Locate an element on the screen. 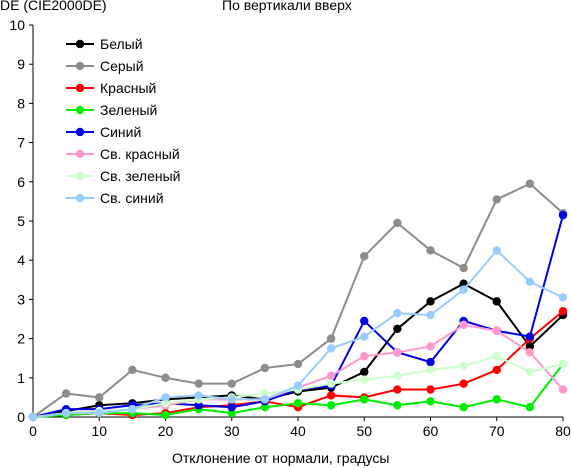  x-tick-label: 80 is located at coordinates (563, 431).